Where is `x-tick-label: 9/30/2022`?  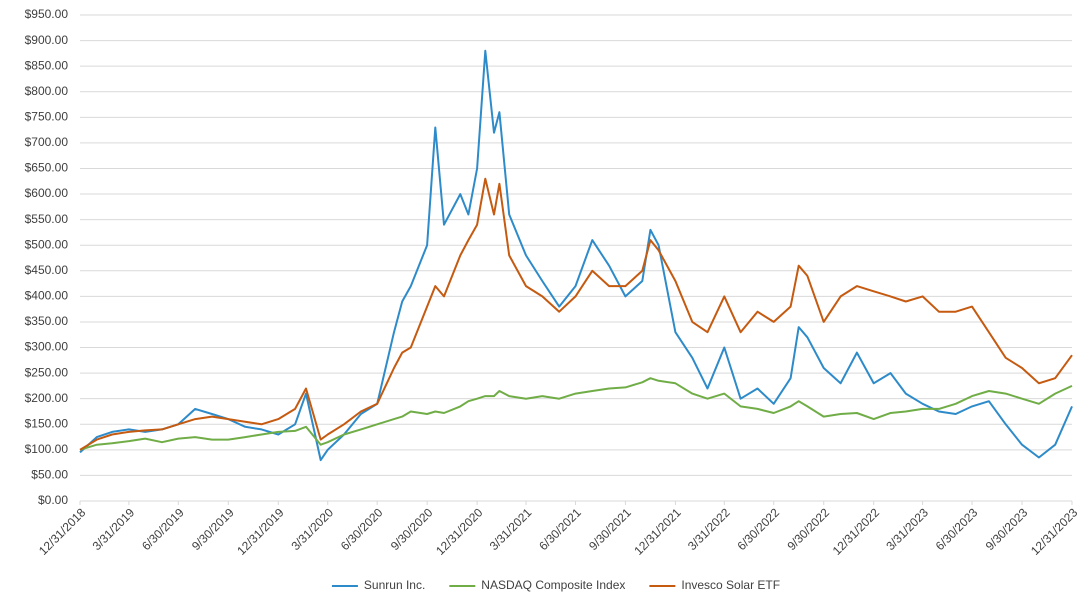 x-tick-label: 9/30/2022 is located at coordinates (808, 529).